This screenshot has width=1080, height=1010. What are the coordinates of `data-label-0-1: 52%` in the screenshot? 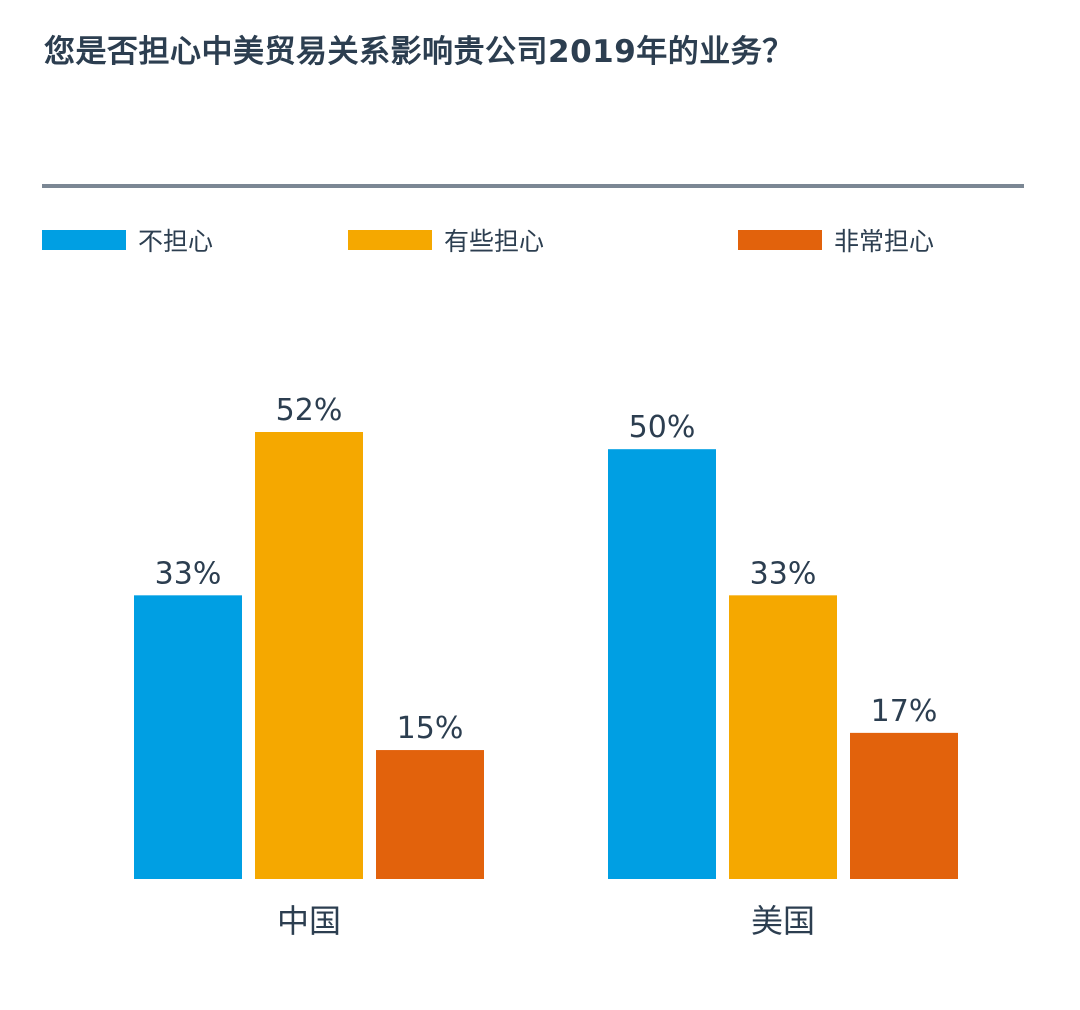 It's located at (309, 410).